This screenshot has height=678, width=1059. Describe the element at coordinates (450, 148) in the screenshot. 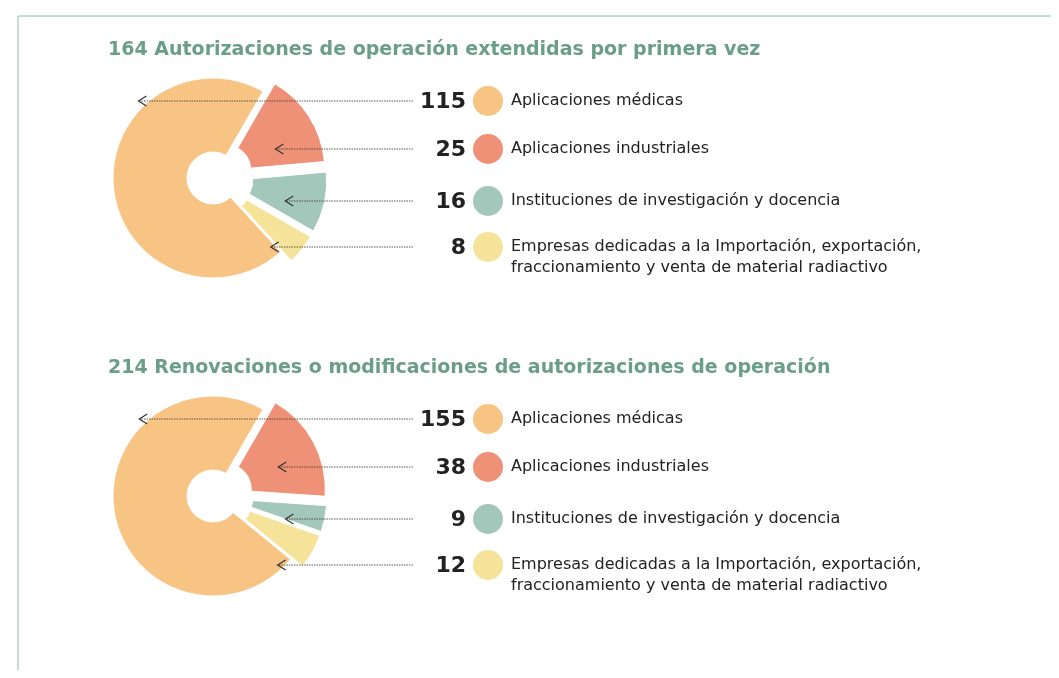

I see `data-label: 25` at that location.